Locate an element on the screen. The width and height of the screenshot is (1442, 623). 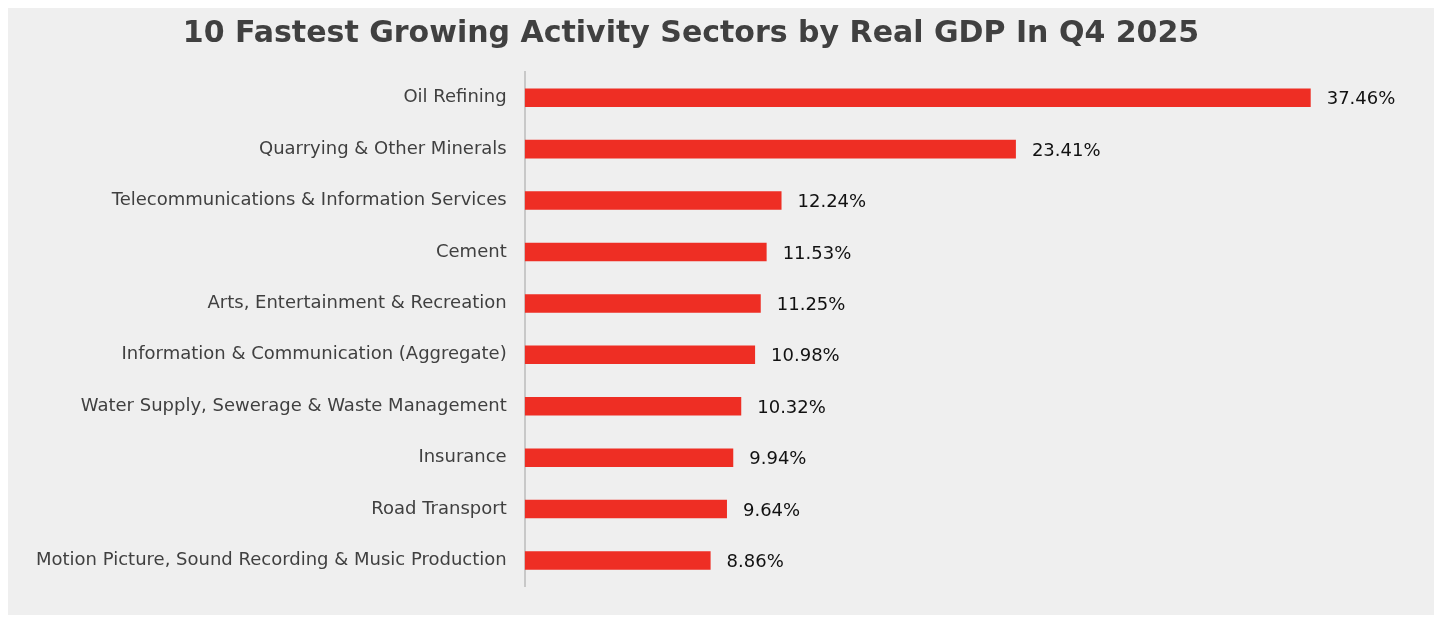
y-tick-label: Telecommunications & Information Services is located at coordinates (308, 199).